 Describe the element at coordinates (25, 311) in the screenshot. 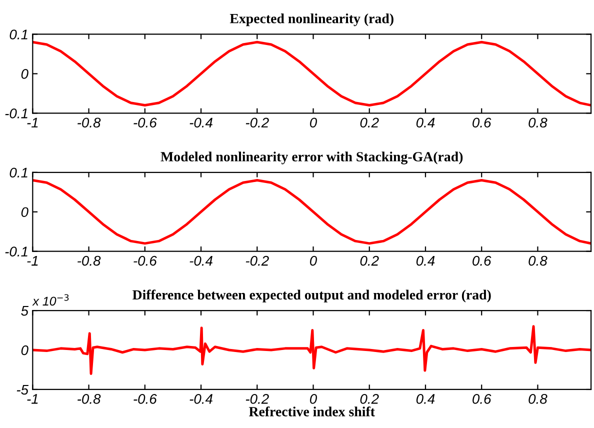

I see `y-tick-label: 5` at that location.